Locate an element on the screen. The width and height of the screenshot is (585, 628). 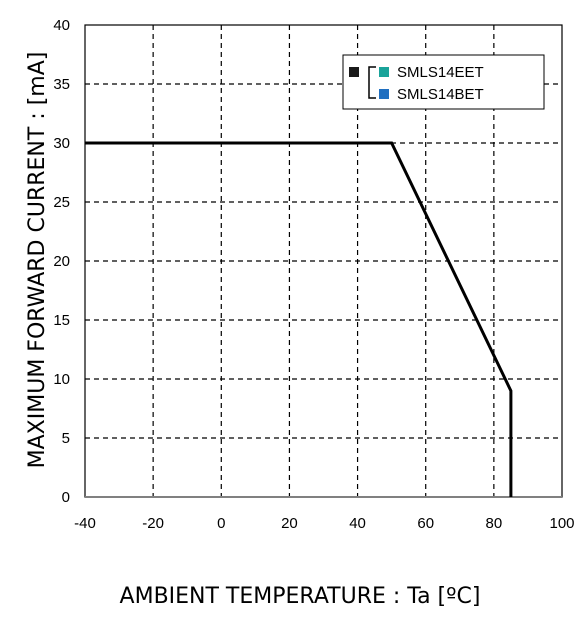
y-tick-label: 20 is located at coordinates (61, 261).